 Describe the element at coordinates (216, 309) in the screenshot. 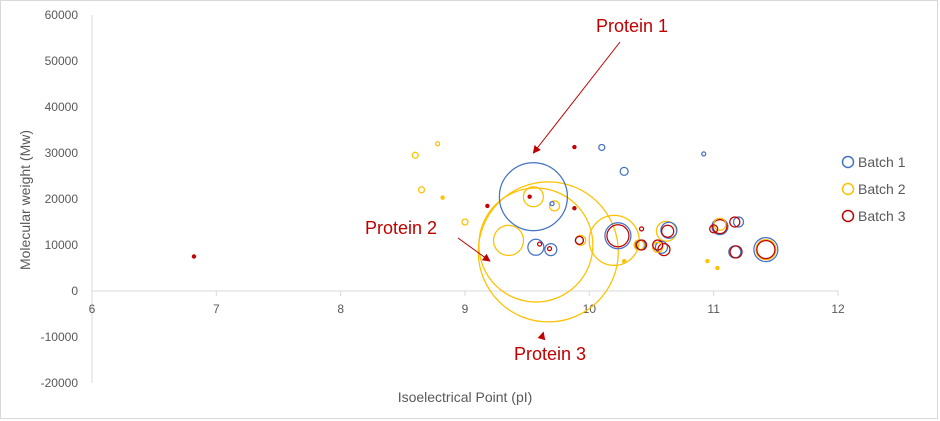

I see `x-tick-label: 7` at that location.